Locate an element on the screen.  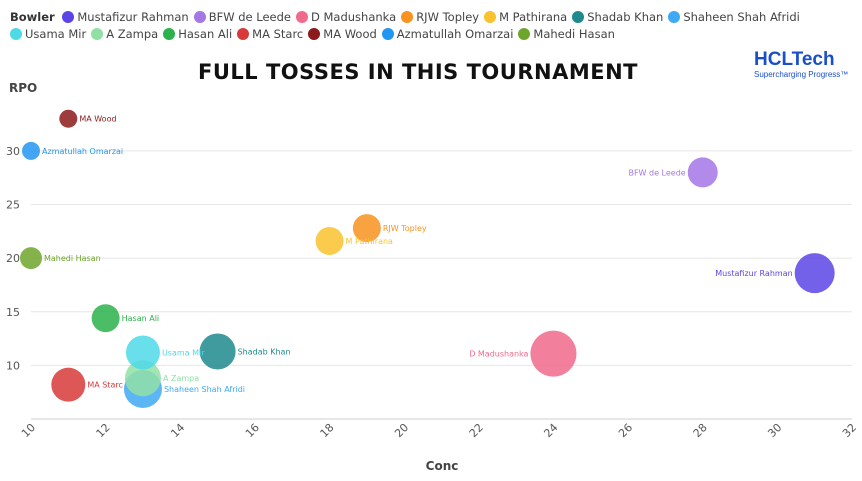
y-tick-label: 30 is located at coordinates (13, 151).